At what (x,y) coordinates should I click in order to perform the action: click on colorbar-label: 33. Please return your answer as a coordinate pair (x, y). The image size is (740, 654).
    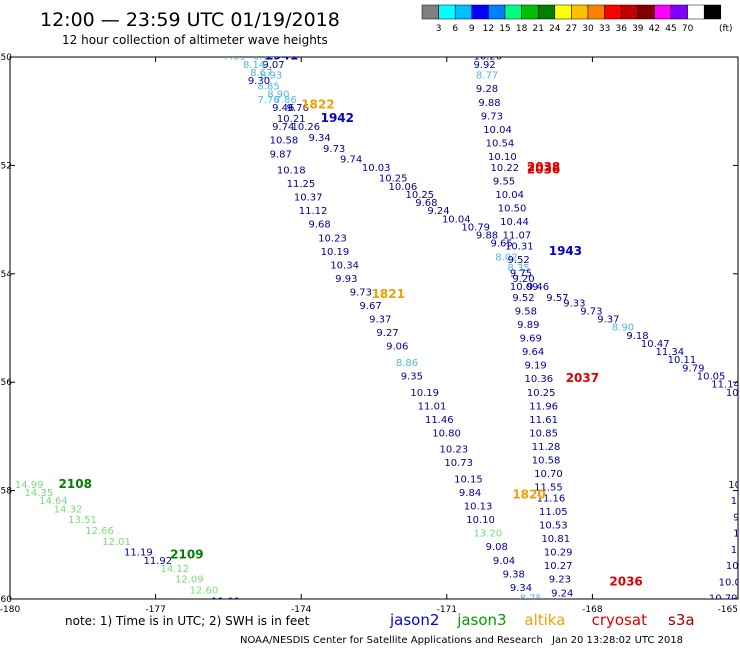
    Looking at the image, I should click on (604, 29).